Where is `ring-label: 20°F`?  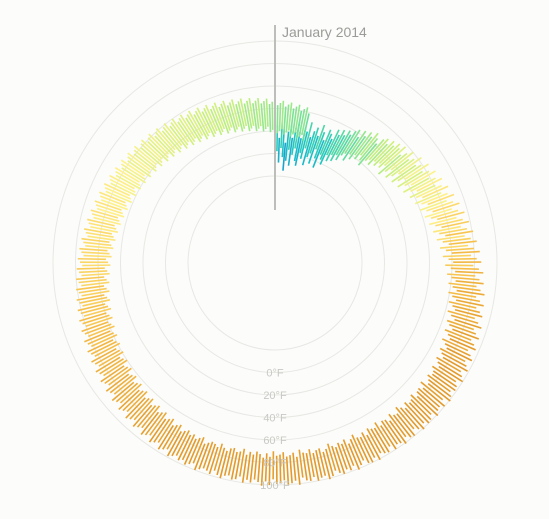
ring-label: 20°F is located at coordinates (275, 396).